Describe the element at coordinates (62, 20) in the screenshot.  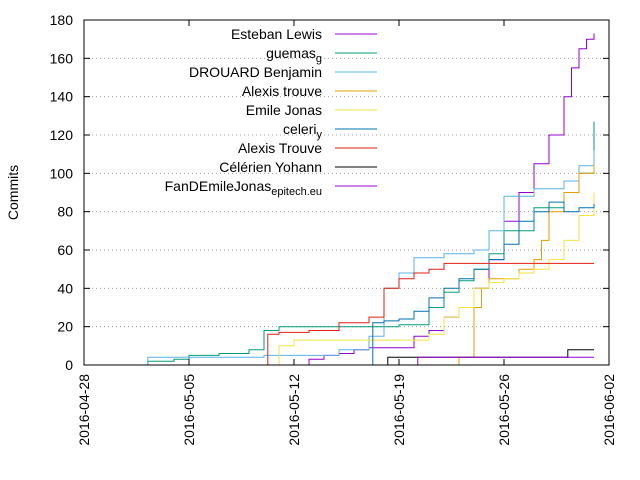
I see `y-tick-label: 180` at that location.